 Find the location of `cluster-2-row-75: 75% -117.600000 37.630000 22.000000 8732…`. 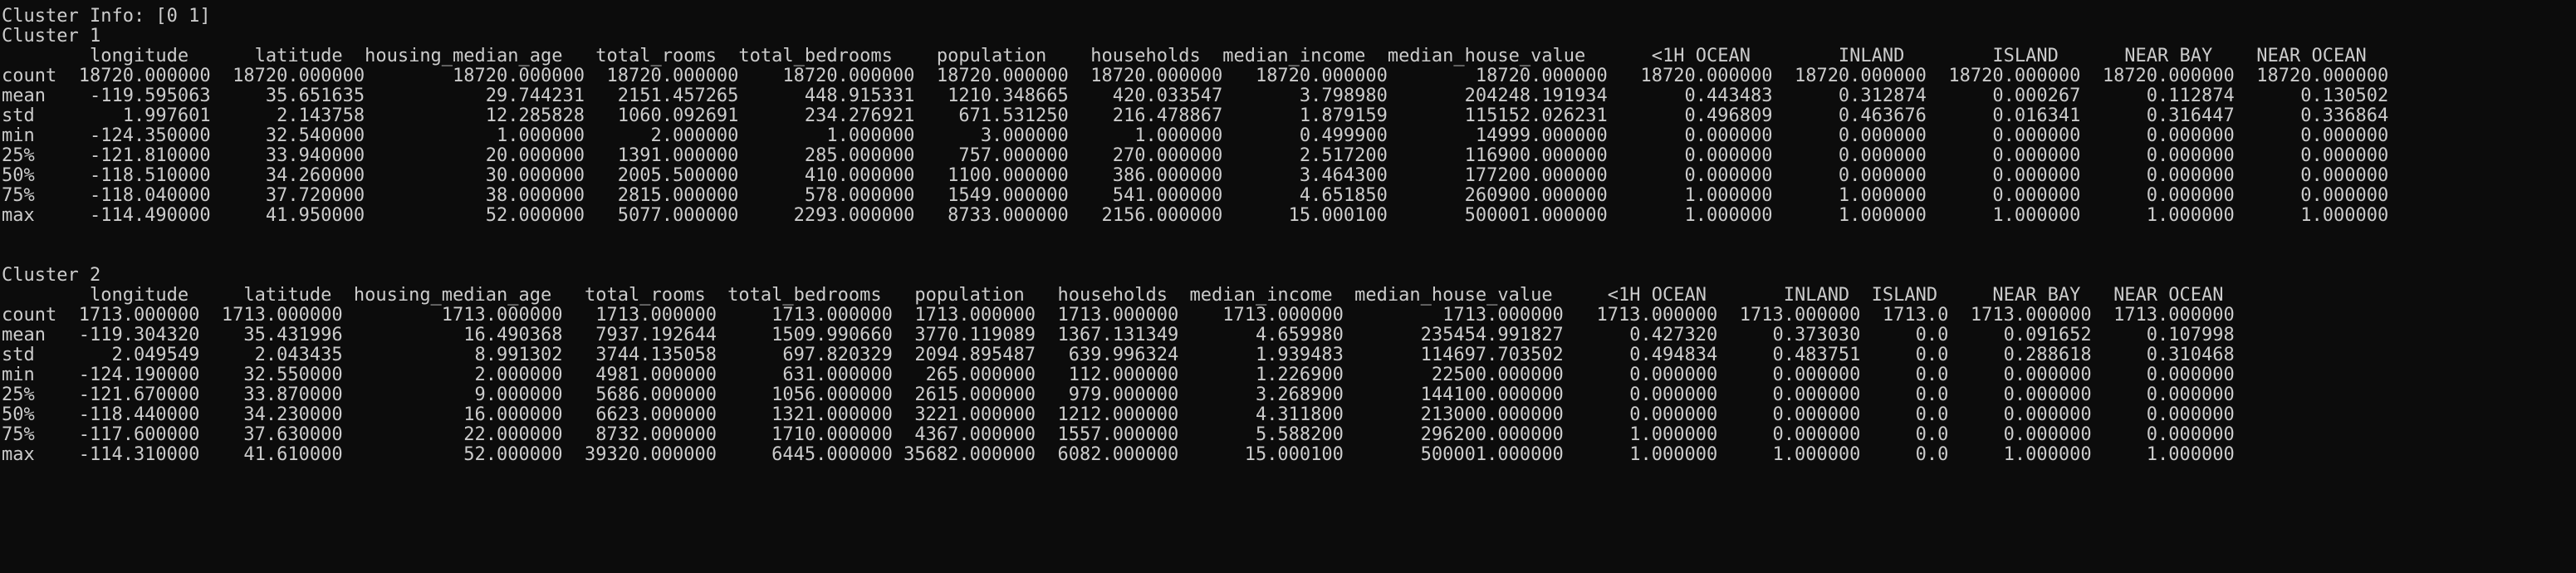

cluster-2-row-75: 75% -117.600000 37.630000 22.000000 8732… is located at coordinates (1119, 434).